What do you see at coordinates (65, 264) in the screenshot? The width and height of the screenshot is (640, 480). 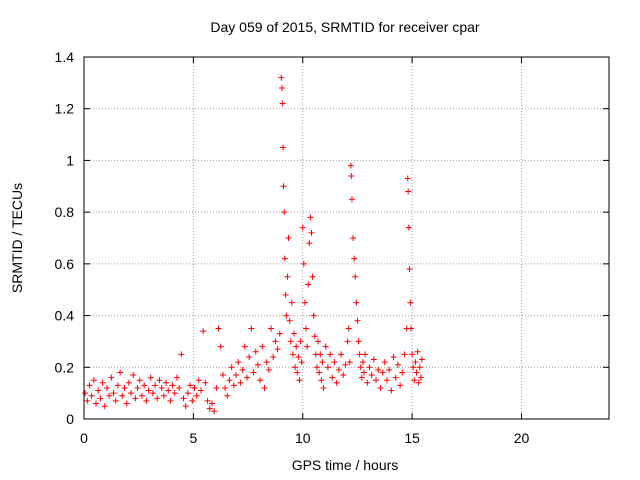 I see `y-tick-label: 0.6` at bounding box center [65, 264].